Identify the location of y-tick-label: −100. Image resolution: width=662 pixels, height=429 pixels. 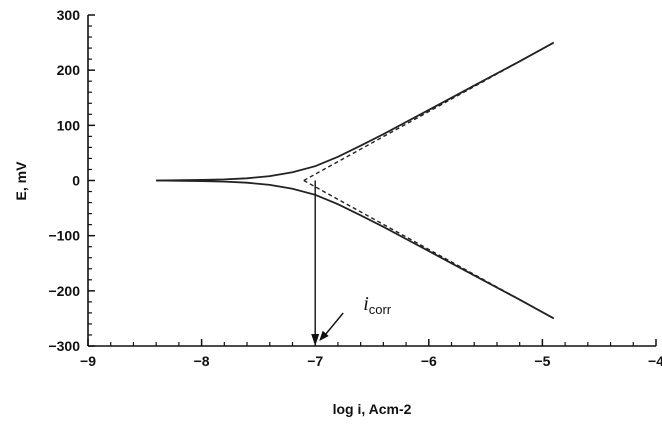
(64, 236).